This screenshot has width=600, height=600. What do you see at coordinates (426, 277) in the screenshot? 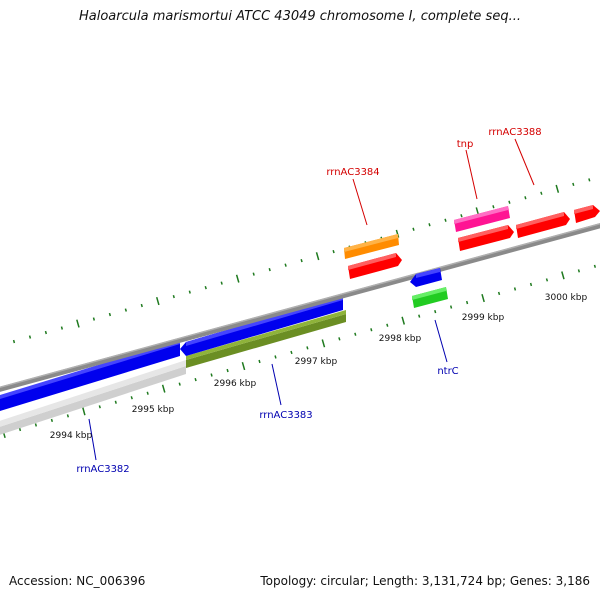
I see `ntrC-feature` at bounding box center [426, 277].